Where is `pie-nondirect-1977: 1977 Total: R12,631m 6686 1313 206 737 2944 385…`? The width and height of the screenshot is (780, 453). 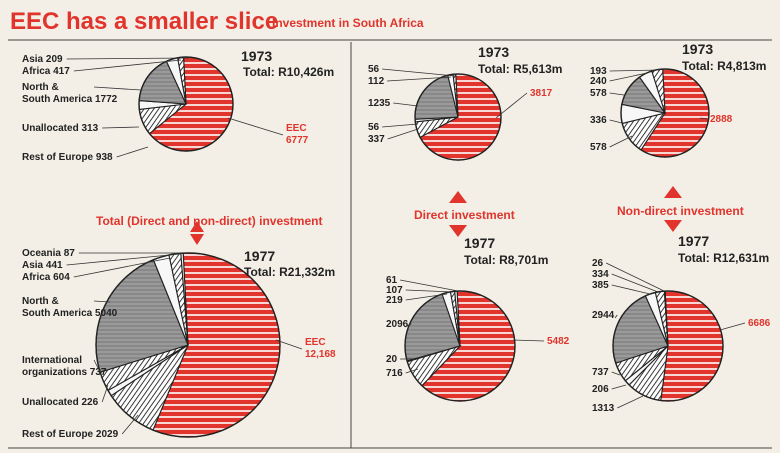
pie-nondirect-1977: 1977 Total: R12,631m 6686 1313 206 737 2944 385… is located at coordinates (681, 323).